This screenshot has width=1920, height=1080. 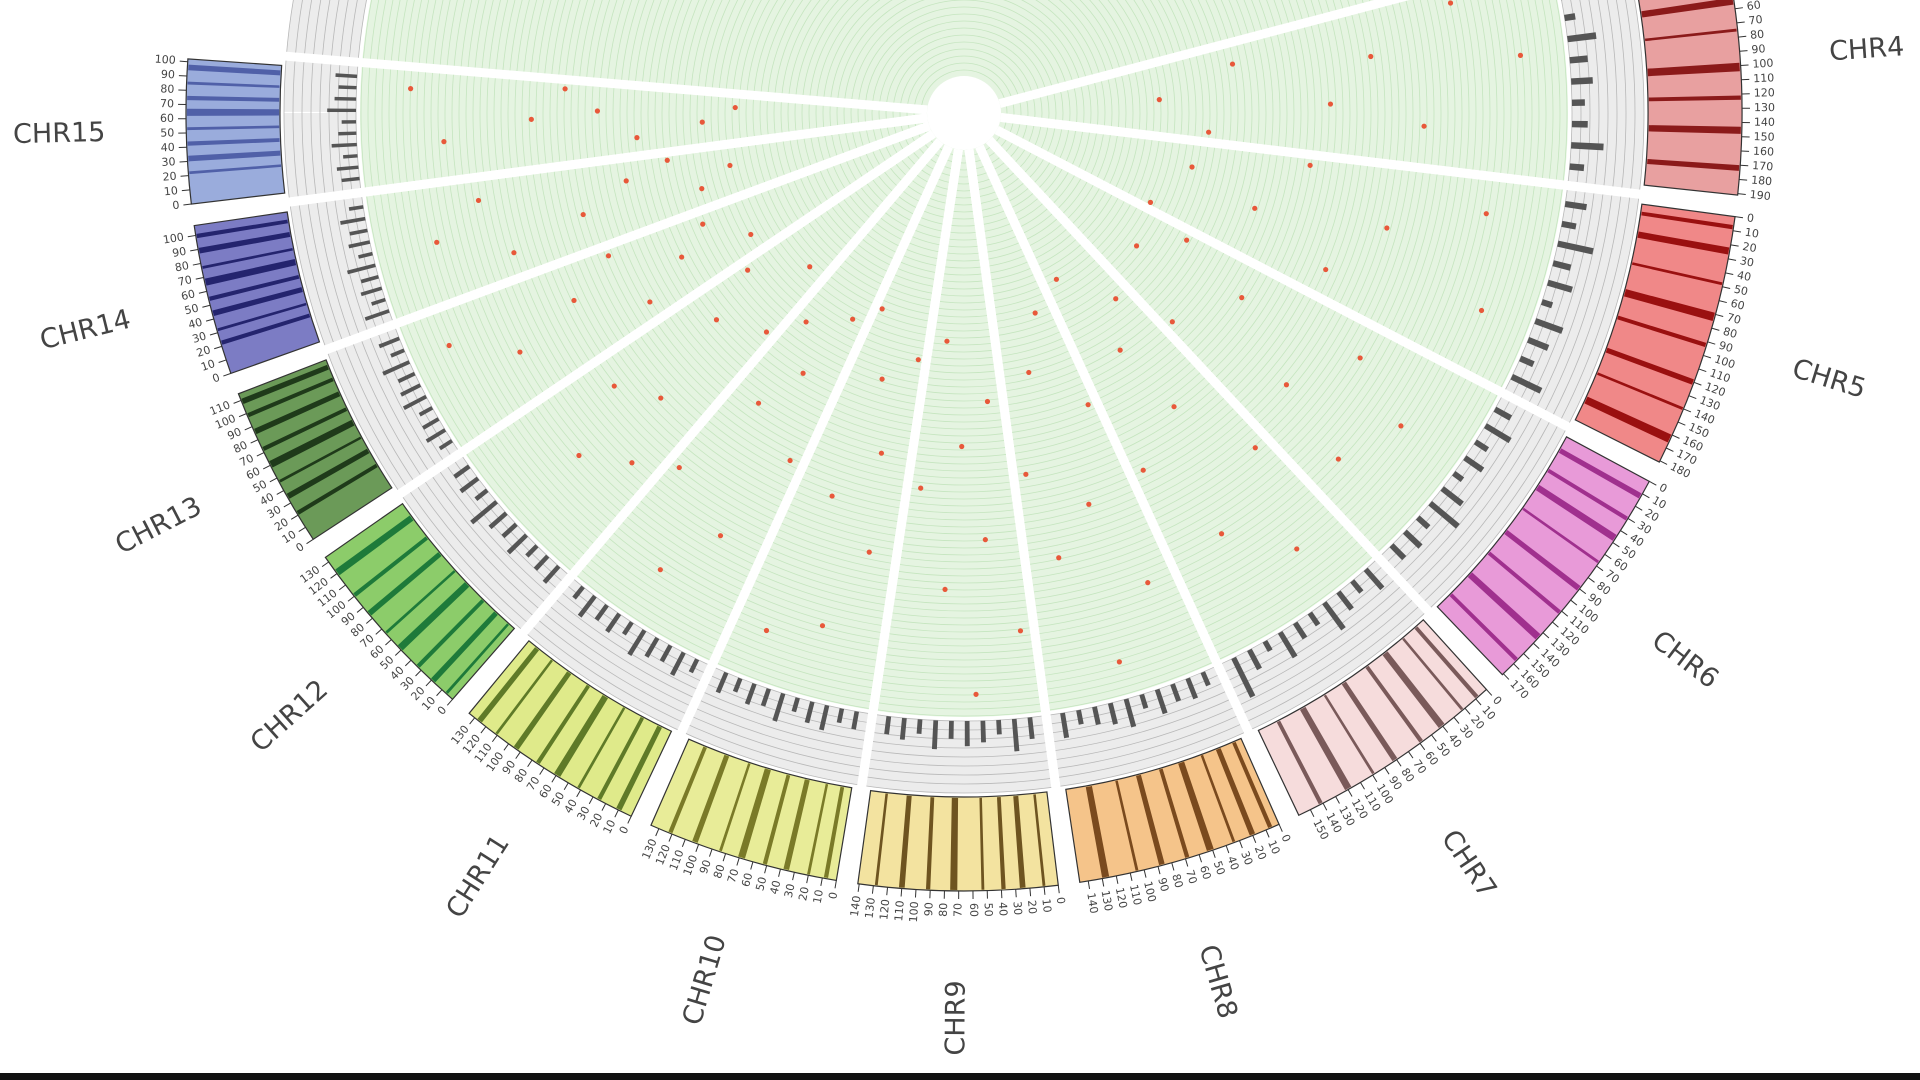 What do you see at coordinates (1260, 853) in the screenshot?
I see `tick-label: 20` at bounding box center [1260, 853].